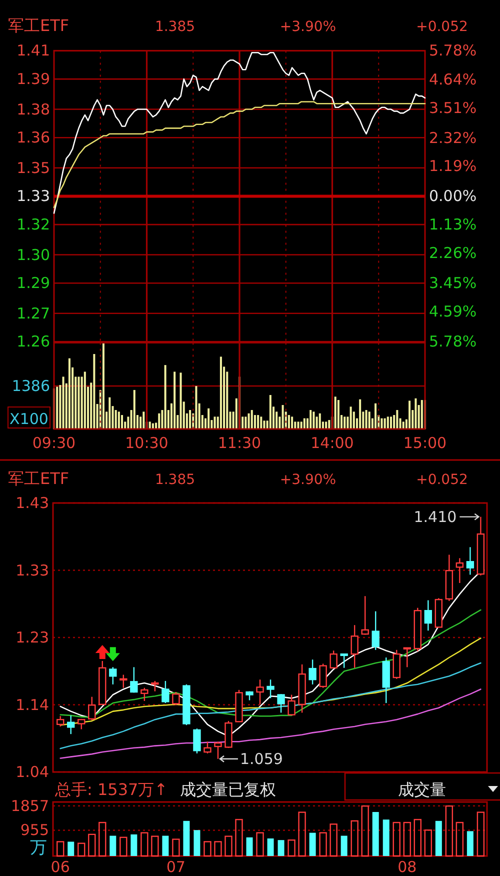 This screenshot has height=876, width=500. What do you see at coordinates (453, 166) in the screenshot?
I see `y2-tick-label: 1.19%` at bounding box center [453, 166].